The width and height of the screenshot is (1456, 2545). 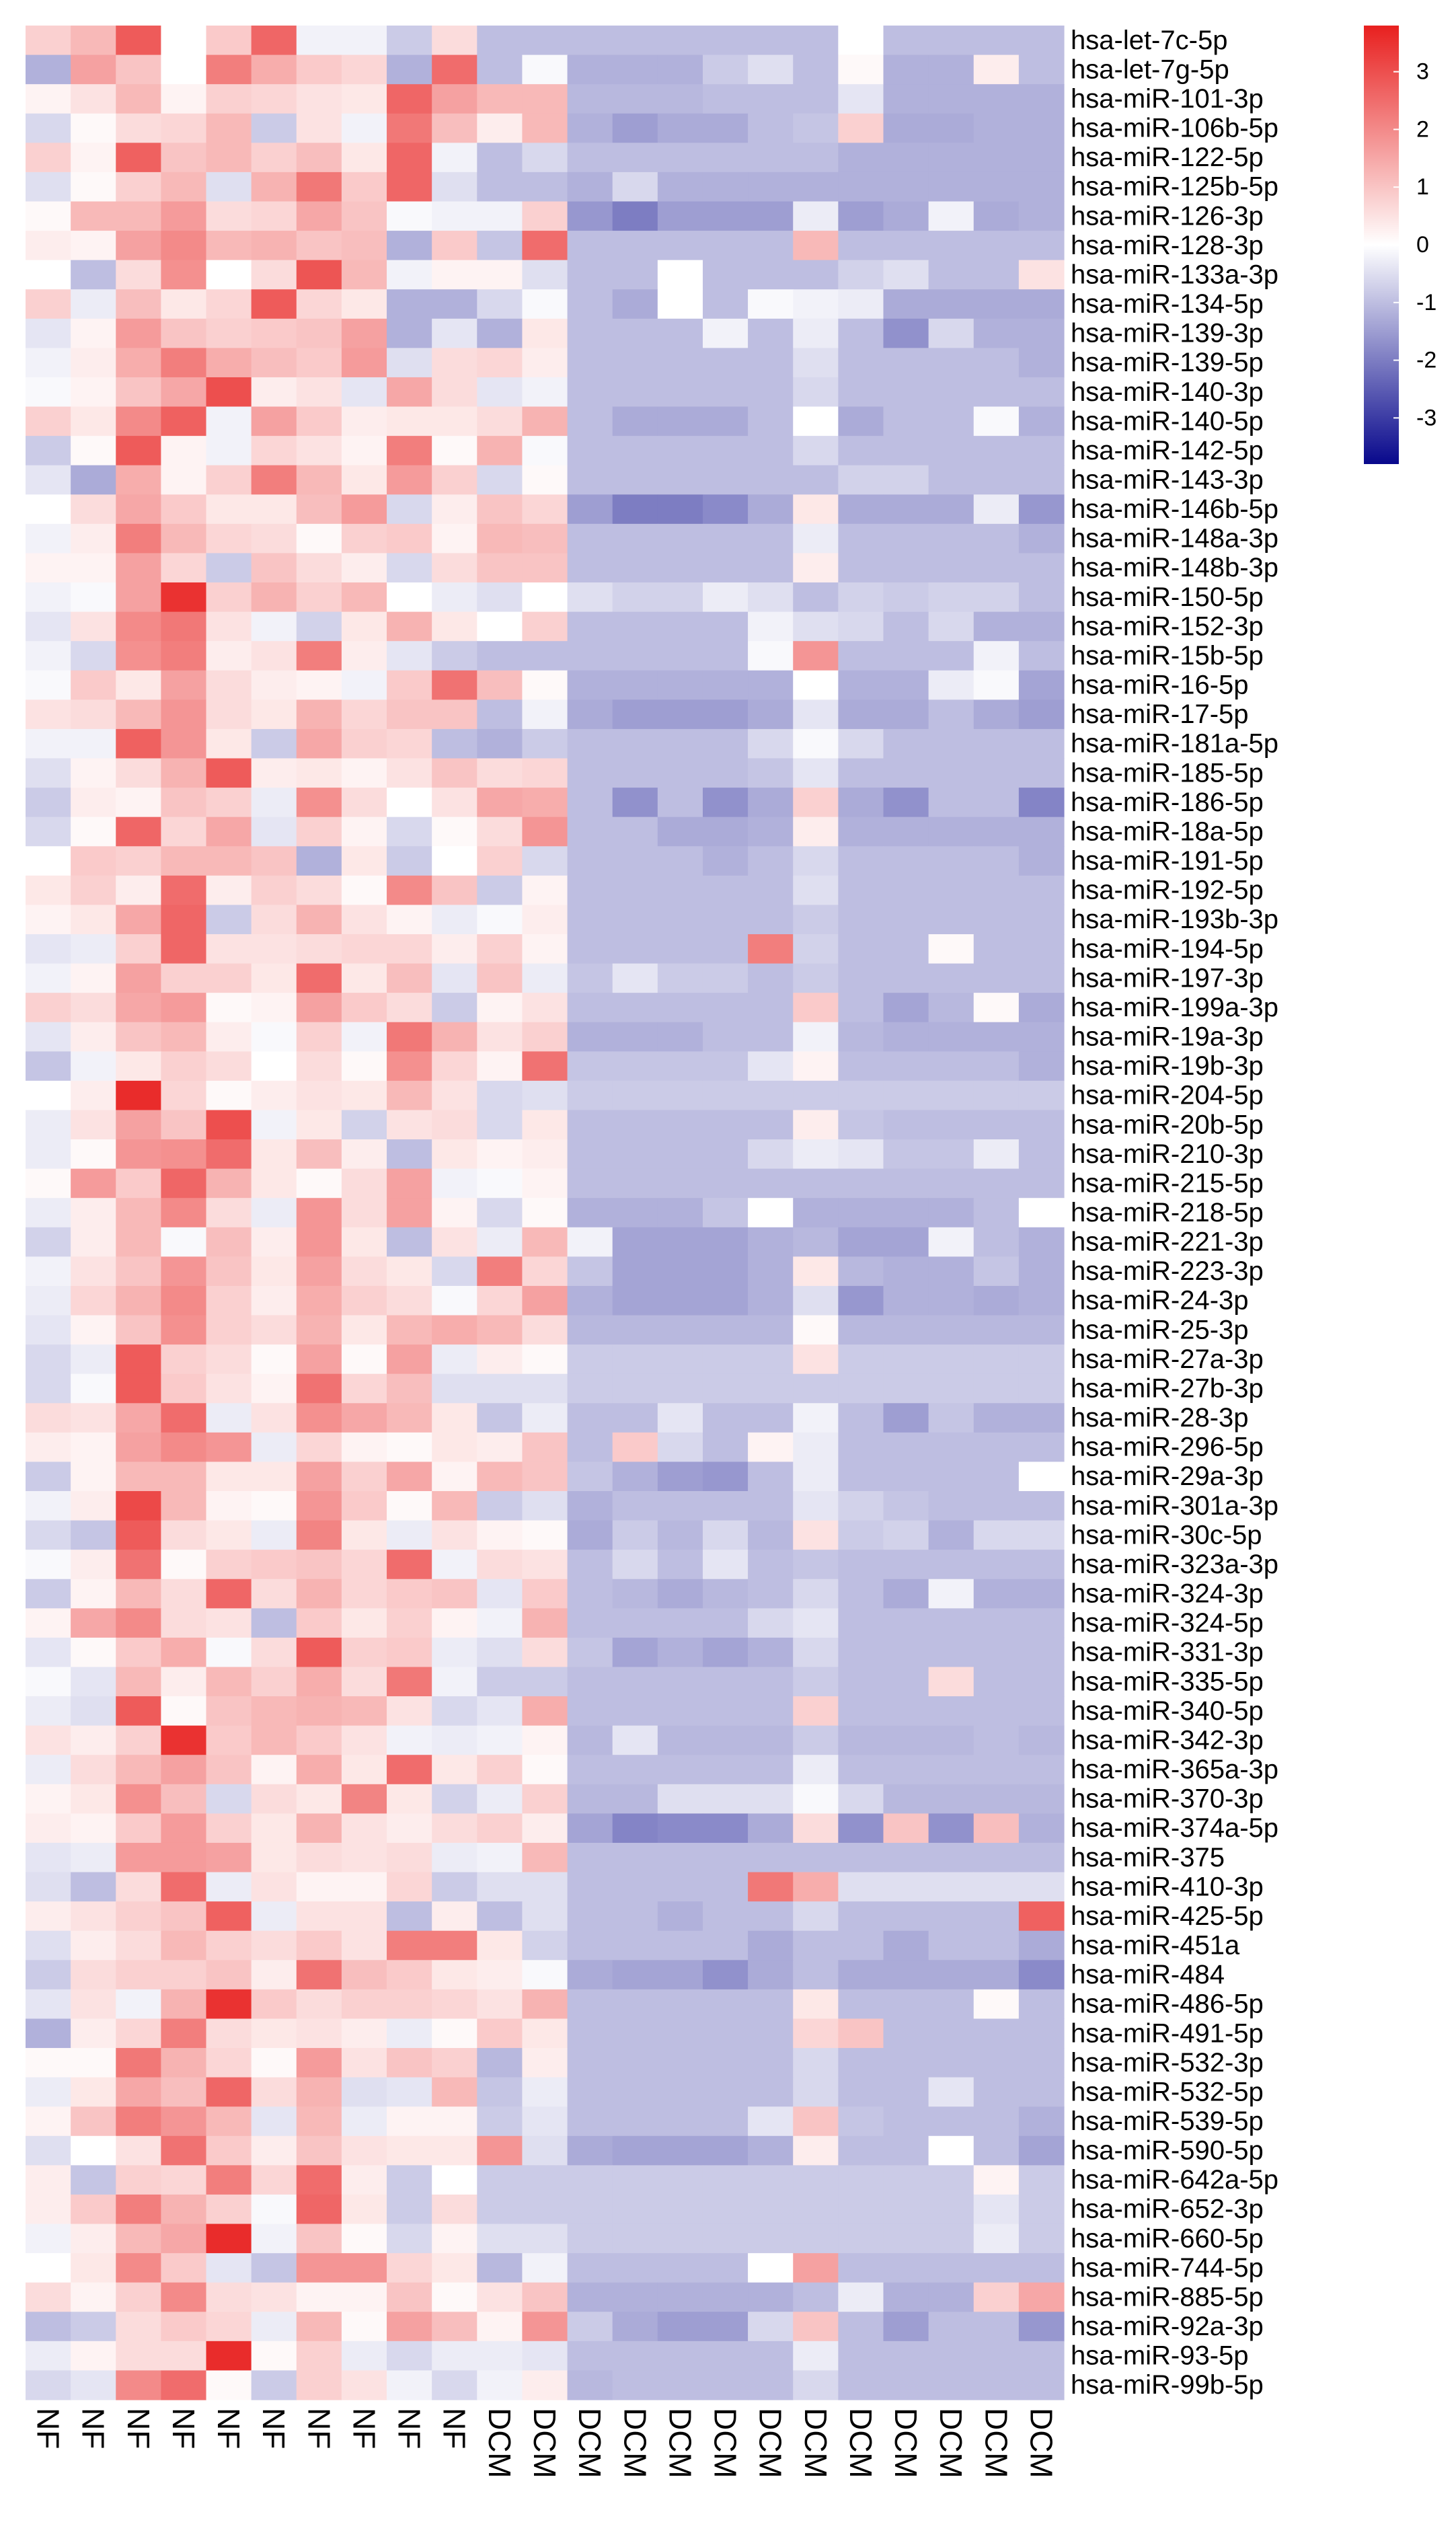 I want to click on row-label: hsa-miR-139-3p, so click(x=1167, y=333).